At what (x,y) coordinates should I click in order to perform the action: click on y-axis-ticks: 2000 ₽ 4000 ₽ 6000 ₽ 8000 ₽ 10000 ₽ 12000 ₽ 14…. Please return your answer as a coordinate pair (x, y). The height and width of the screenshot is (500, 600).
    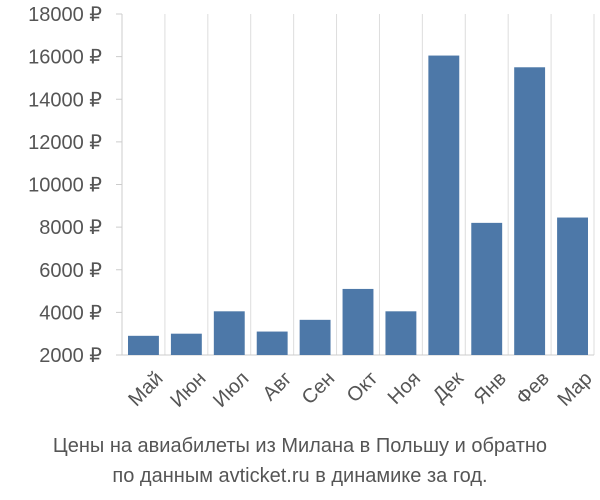
    Looking at the image, I should click on (75, 185).